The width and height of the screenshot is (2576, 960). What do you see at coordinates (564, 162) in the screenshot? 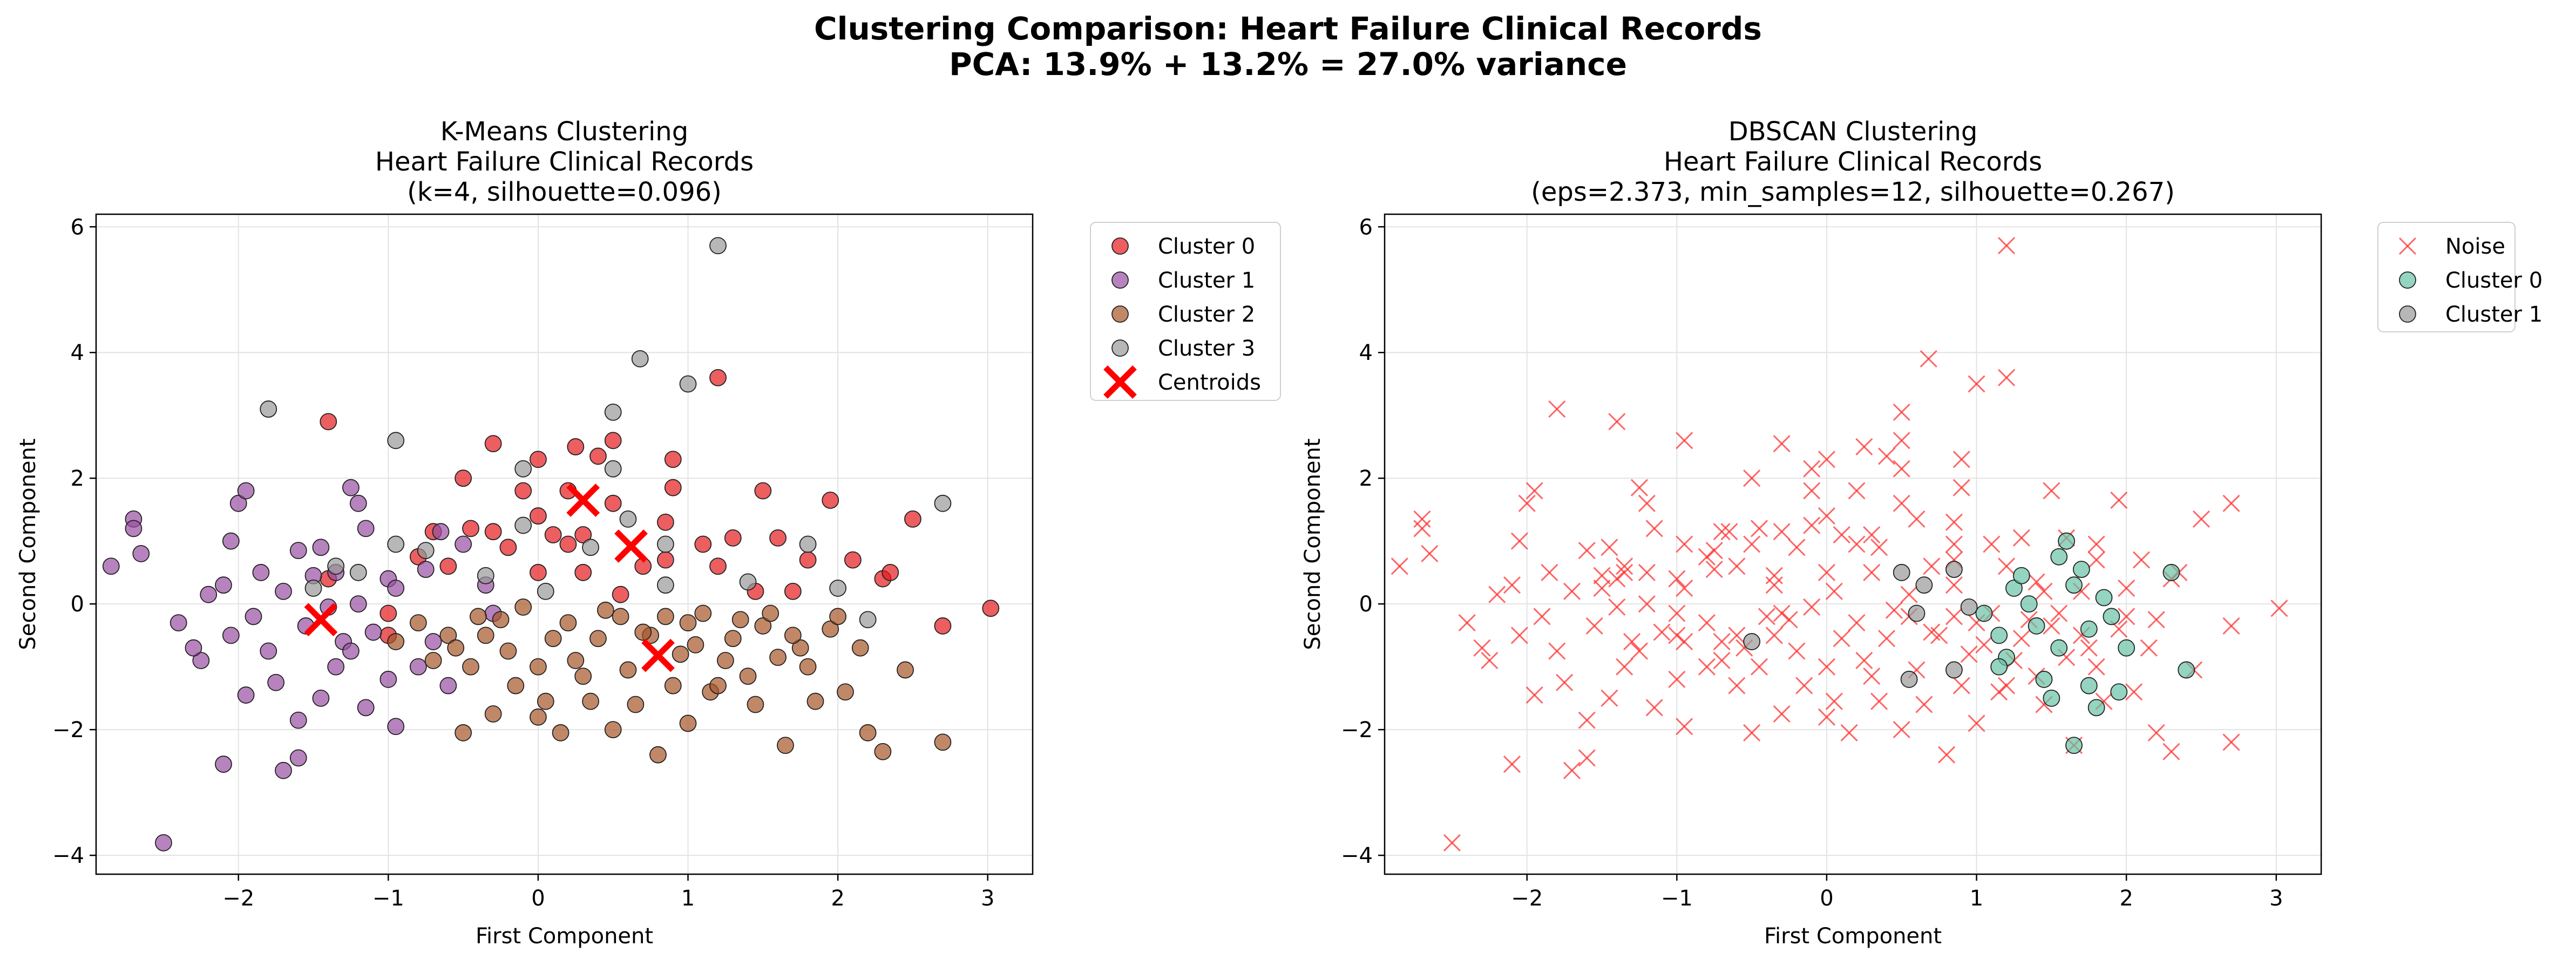
I see `panel-title-line-2: Heart Failure Clinical Records` at bounding box center [564, 162].